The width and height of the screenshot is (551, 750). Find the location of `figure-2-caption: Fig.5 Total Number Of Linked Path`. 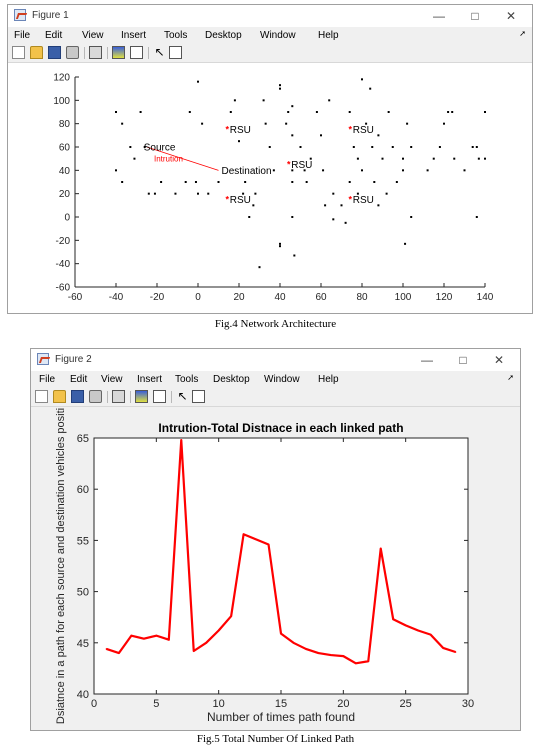

figure-2-caption: Fig.5 Total Number Of Linked Path is located at coordinates (275, 739).